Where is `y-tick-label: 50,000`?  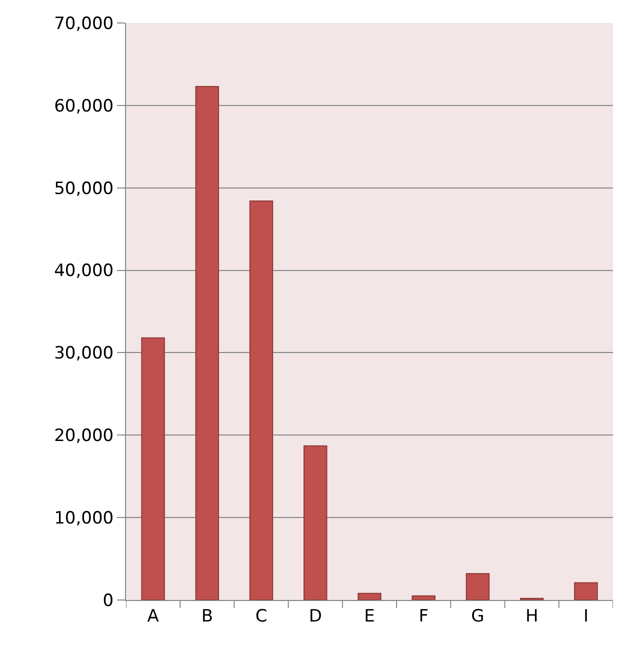 y-tick-label: 50,000 is located at coordinates (84, 188).